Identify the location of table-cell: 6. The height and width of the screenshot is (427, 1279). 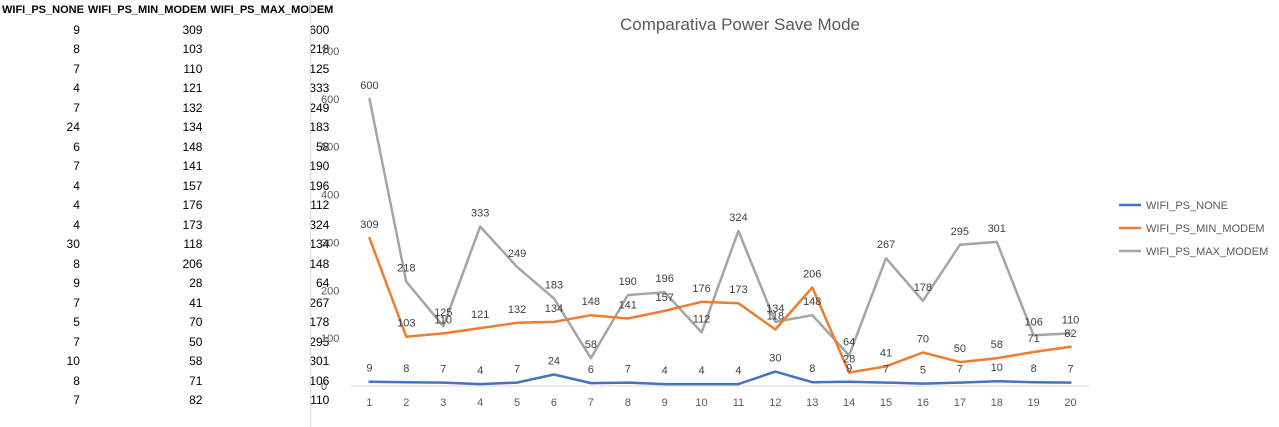
(76, 146).